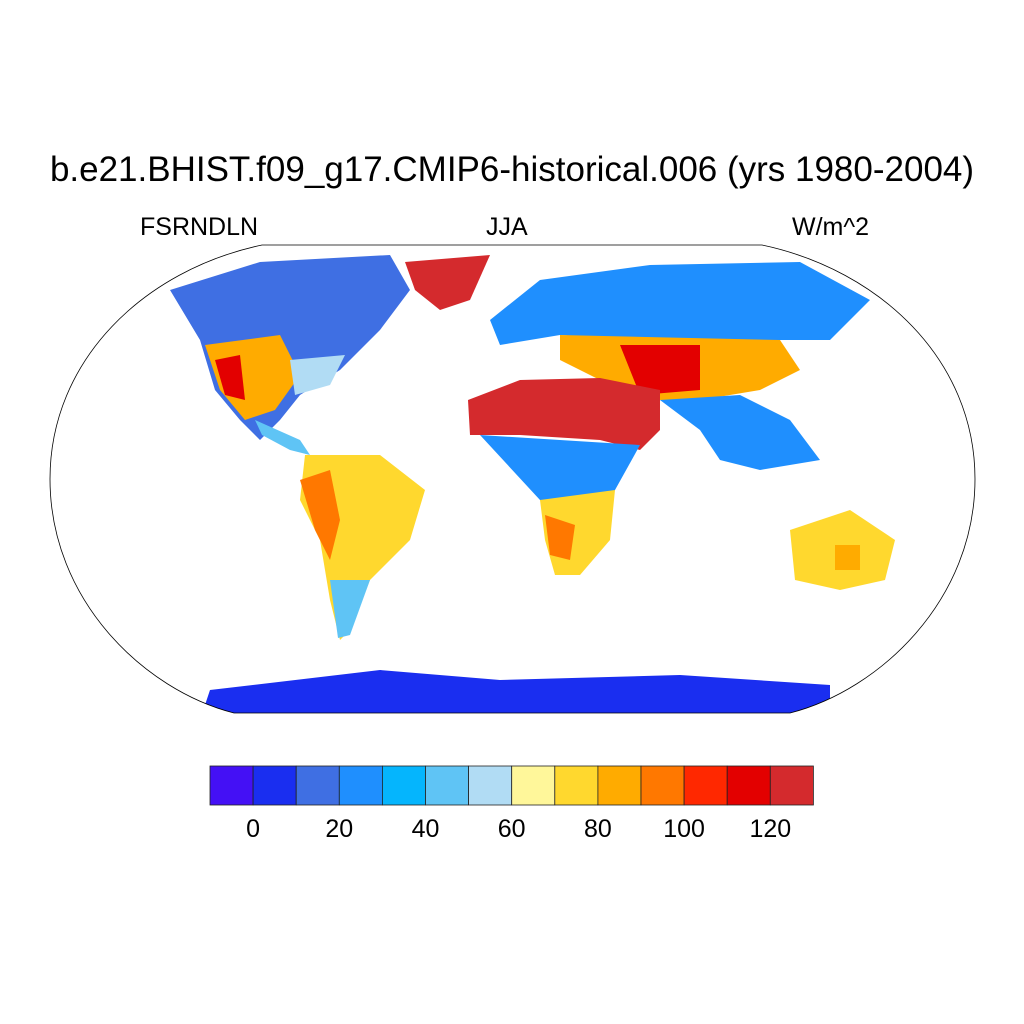 This screenshot has height=1024, width=1024. What do you see at coordinates (660, 370) in the screenshot?
I see `central-asia-hotspot` at bounding box center [660, 370].